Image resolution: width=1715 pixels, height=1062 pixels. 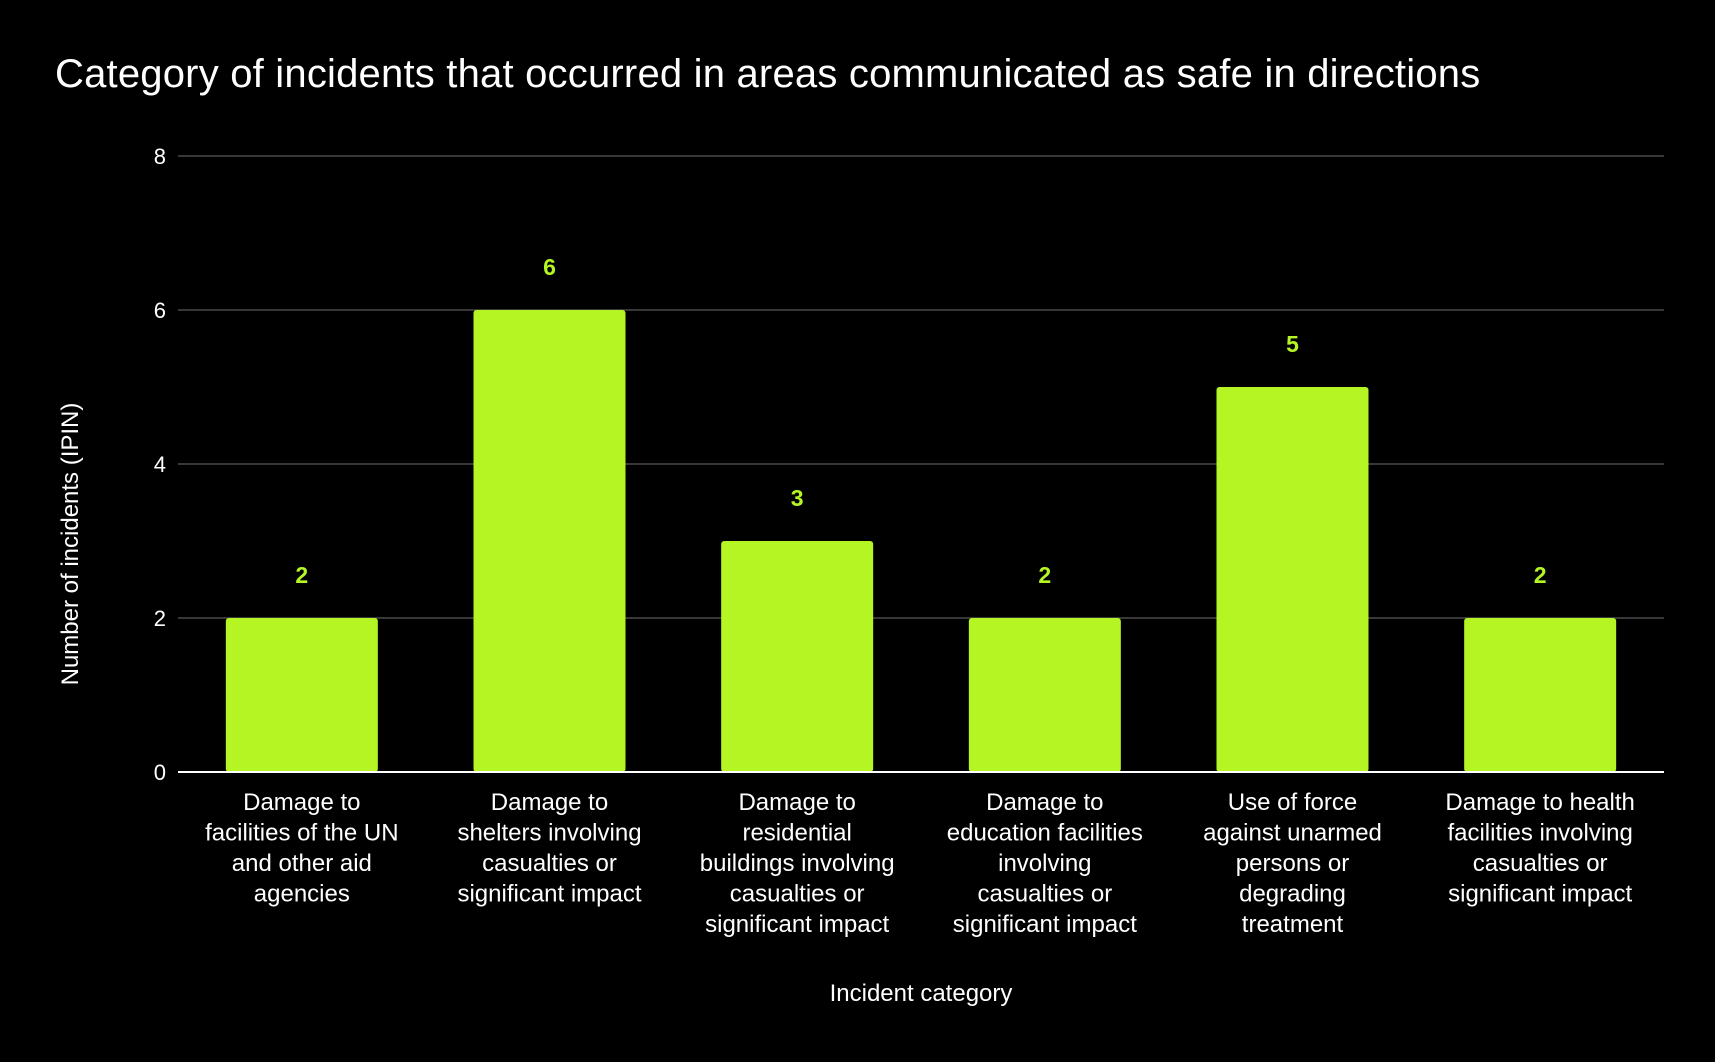 What do you see at coordinates (549, 267) in the screenshot?
I see `data-label: 6` at bounding box center [549, 267].